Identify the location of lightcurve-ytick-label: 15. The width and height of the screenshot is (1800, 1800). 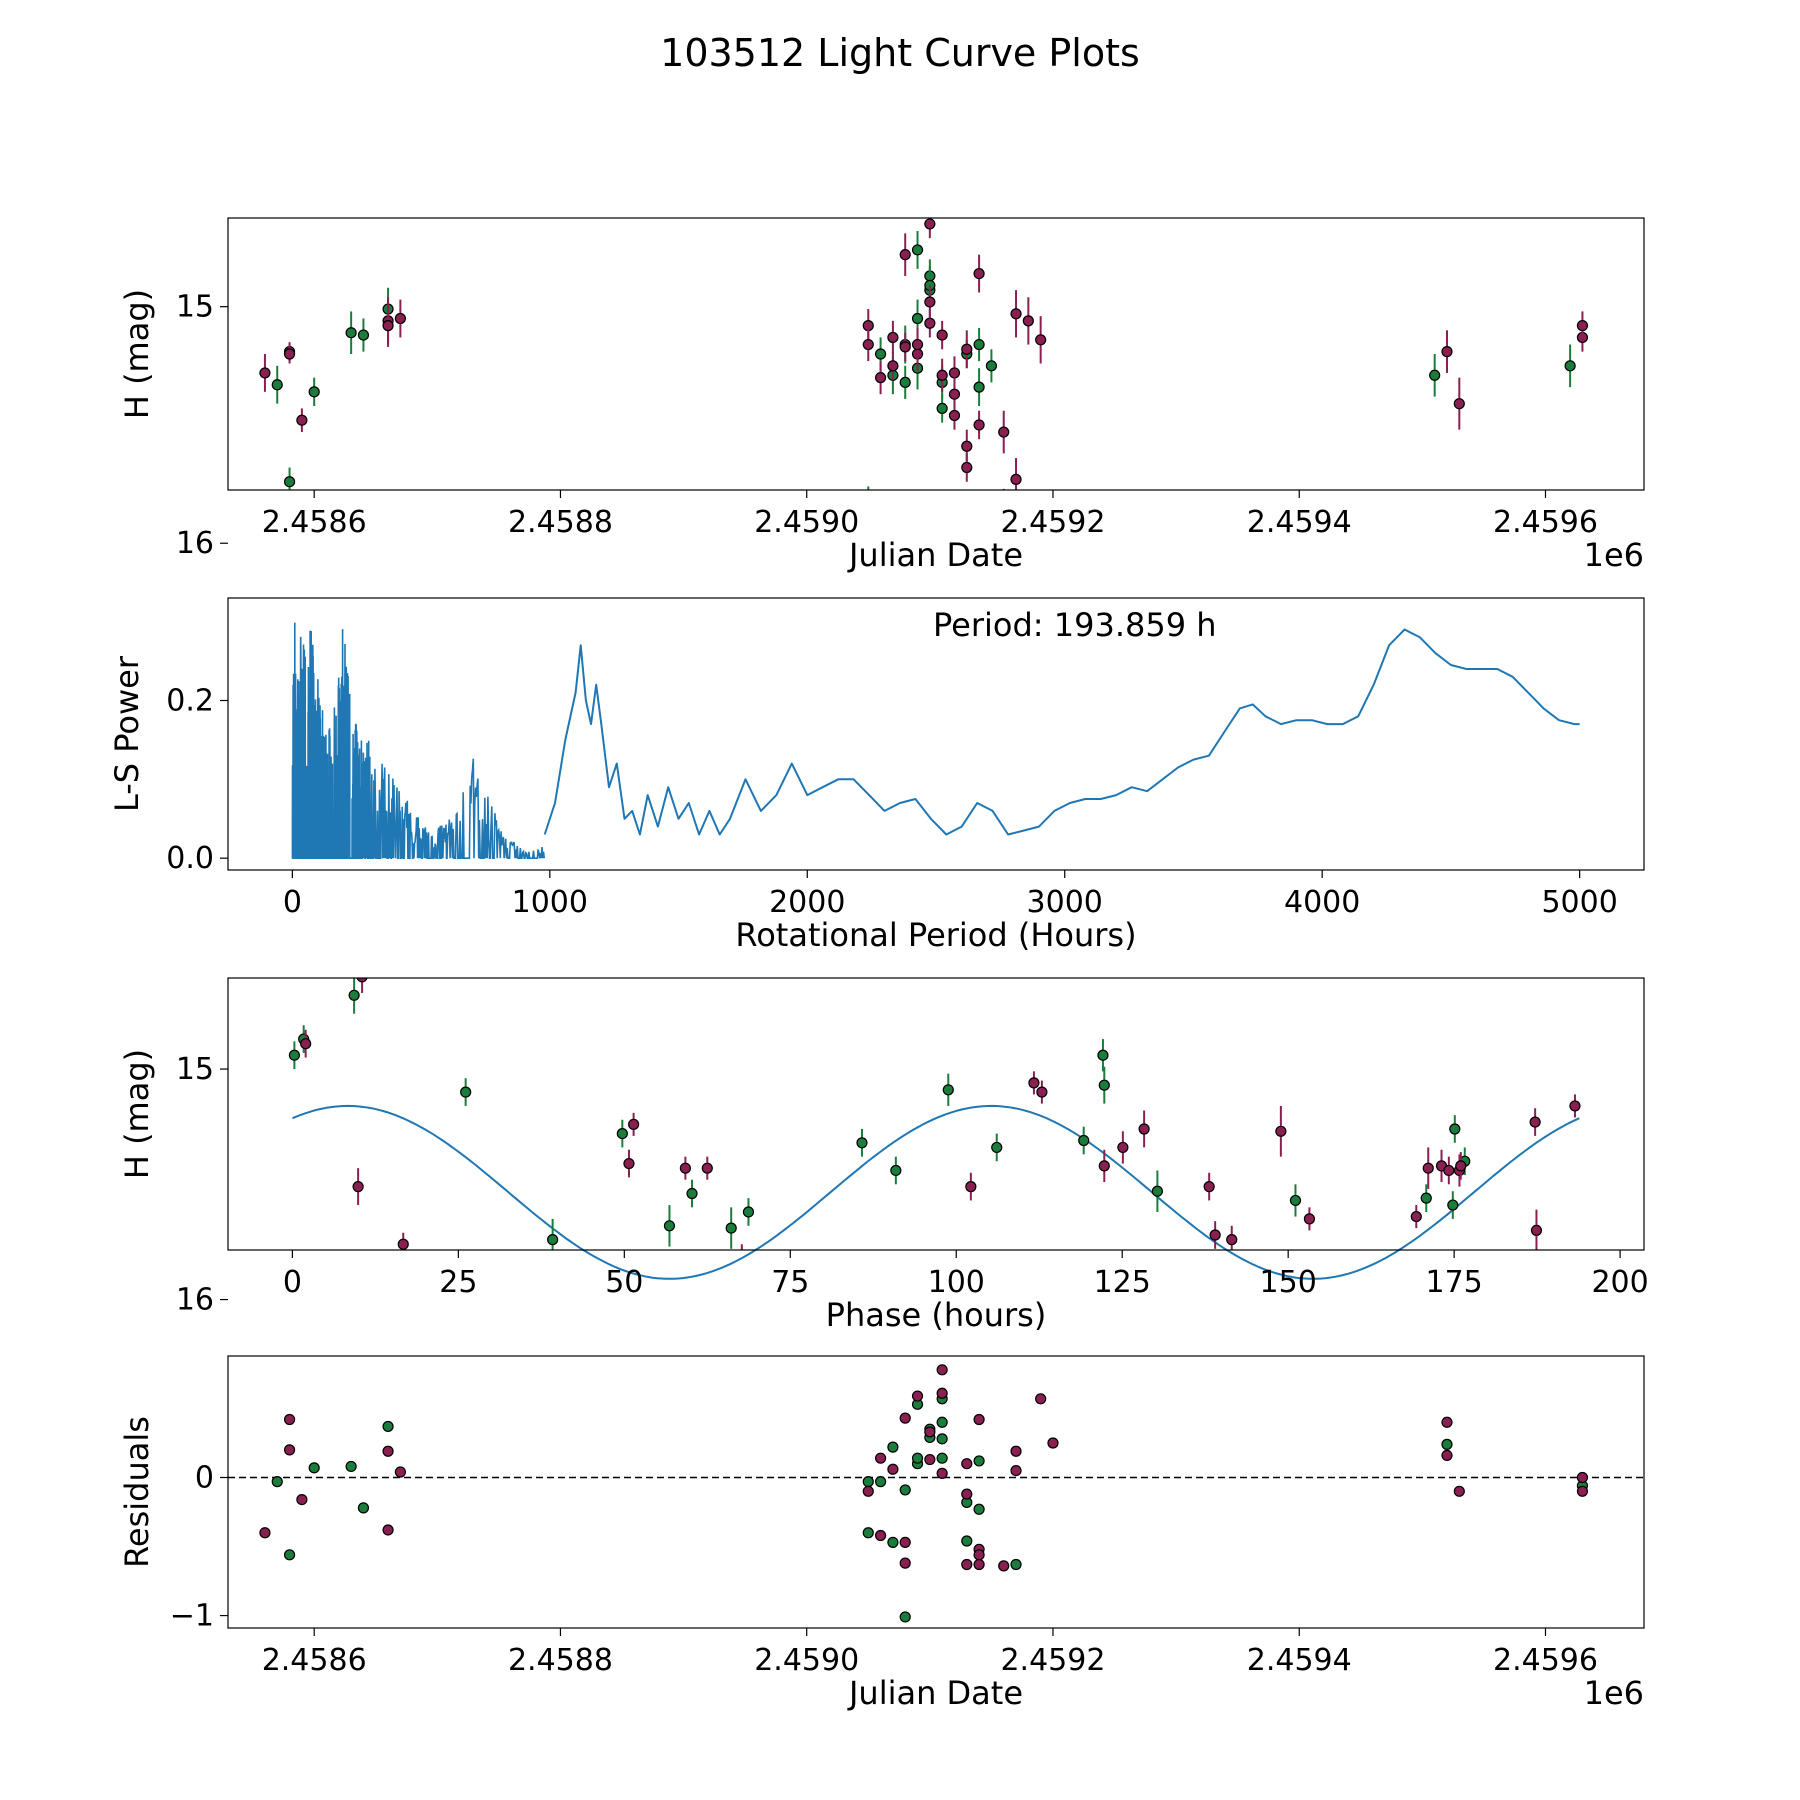
(195, 307).